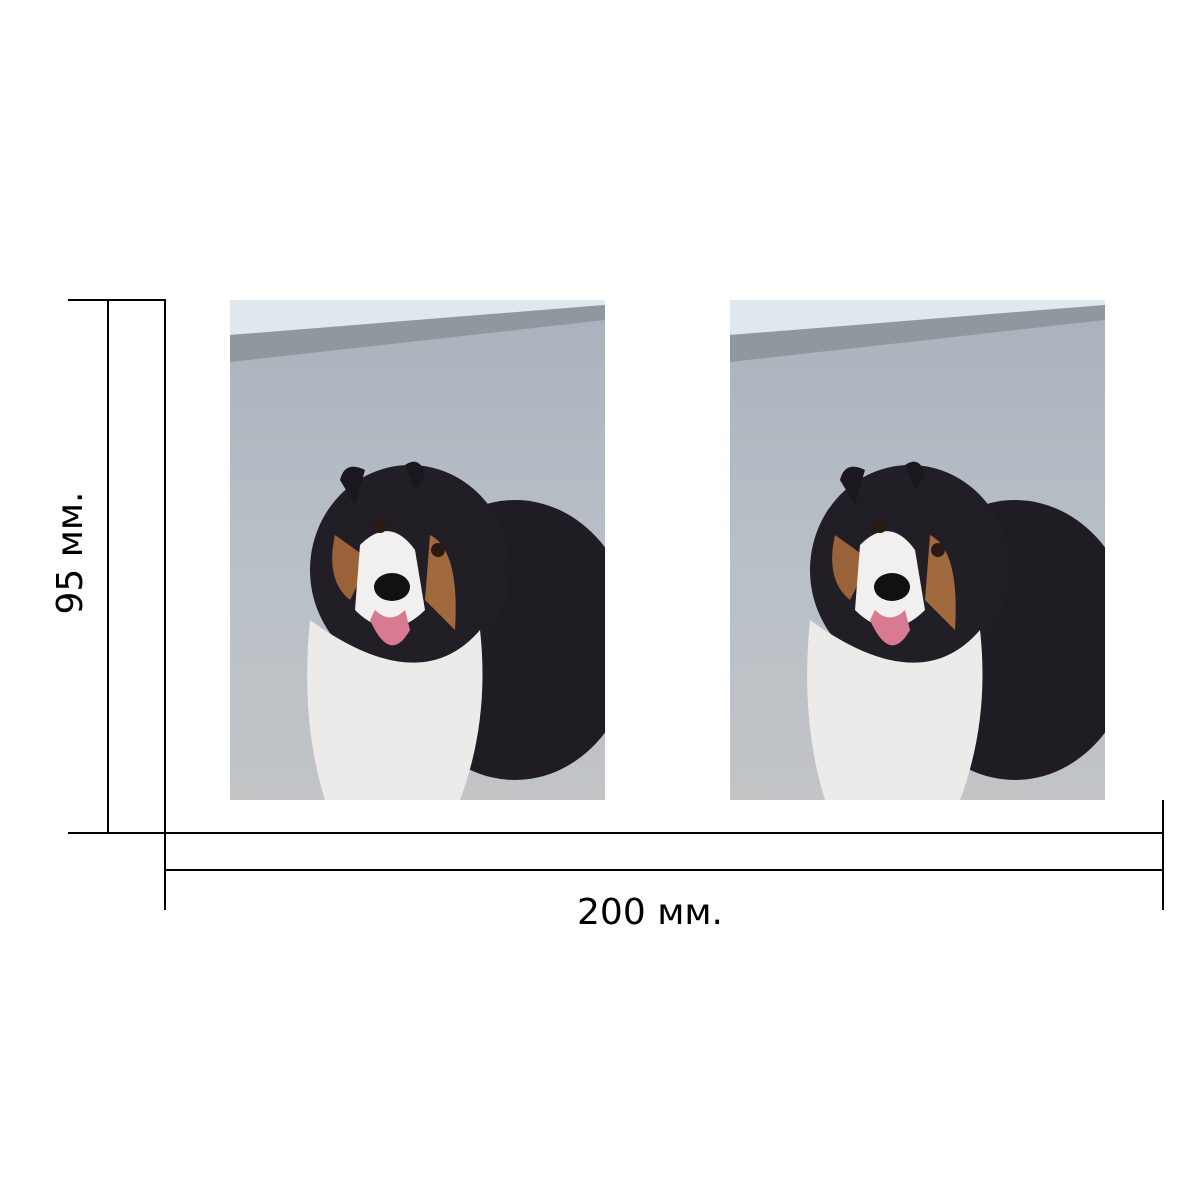 Image resolution: width=1200 pixels, height=1200 pixels. What do you see at coordinates (70, 552) in the screenshot?
I see `height-label: 95 мм.` at bounding box center [70, 552].